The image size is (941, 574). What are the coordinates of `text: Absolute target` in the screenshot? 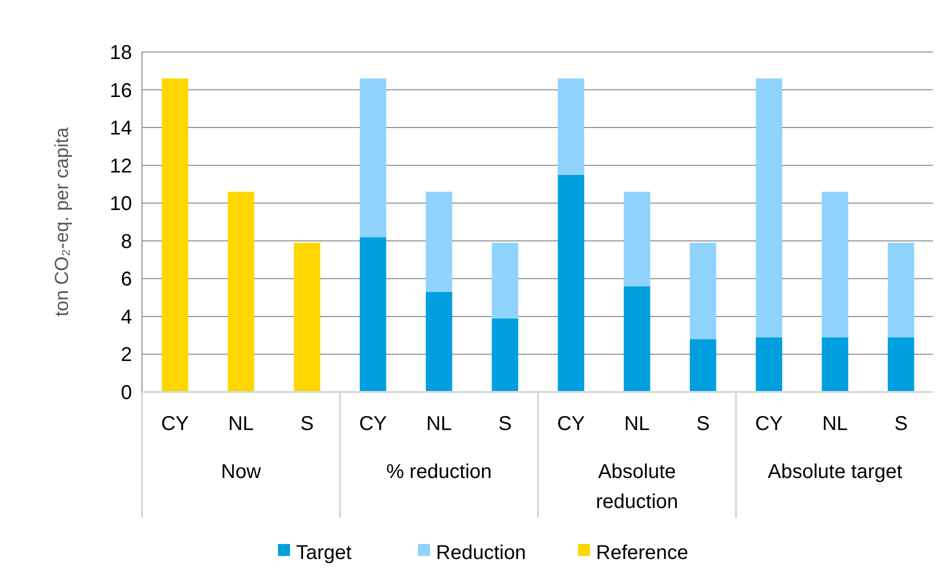 It's located at (835, 472).